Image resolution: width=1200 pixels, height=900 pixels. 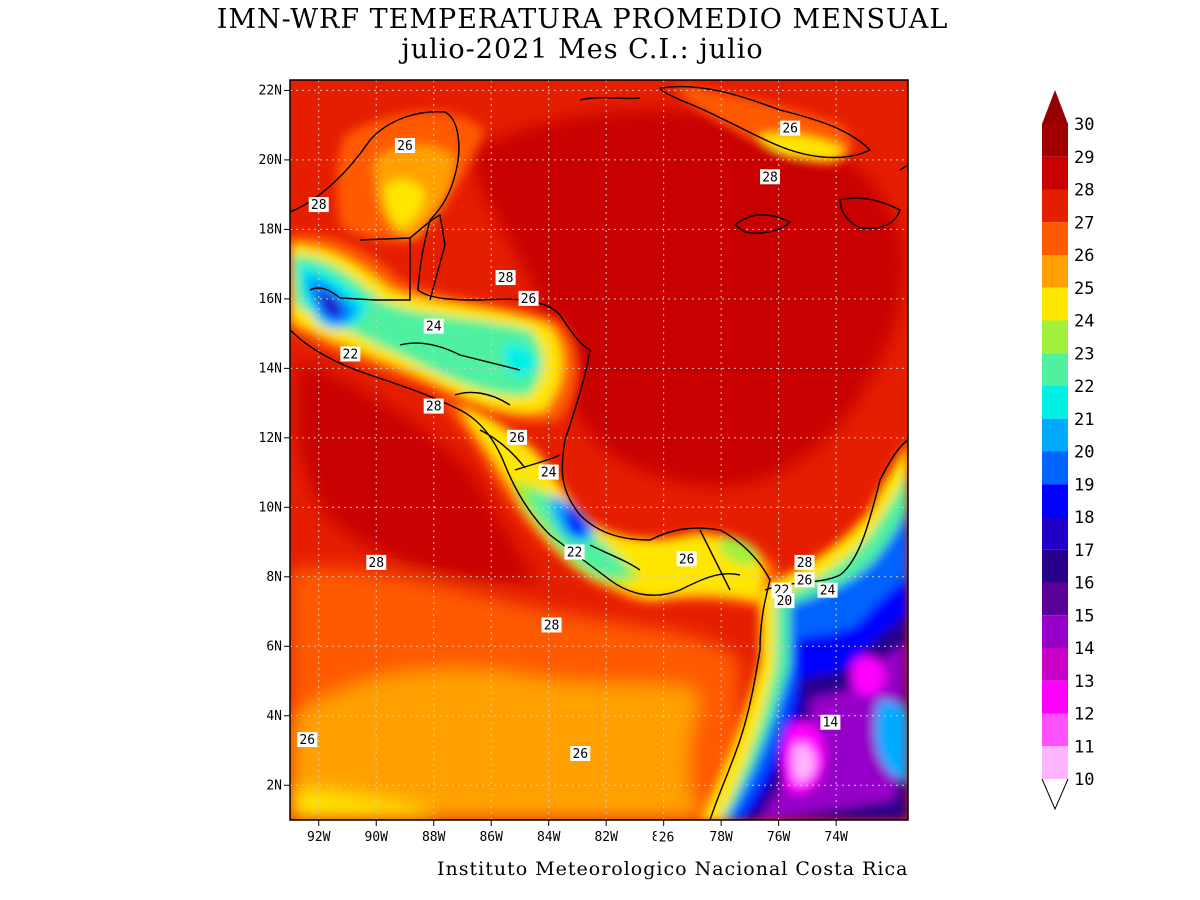 I want to click on colorbar-level-label: 30, so click(x=1084, y=125).